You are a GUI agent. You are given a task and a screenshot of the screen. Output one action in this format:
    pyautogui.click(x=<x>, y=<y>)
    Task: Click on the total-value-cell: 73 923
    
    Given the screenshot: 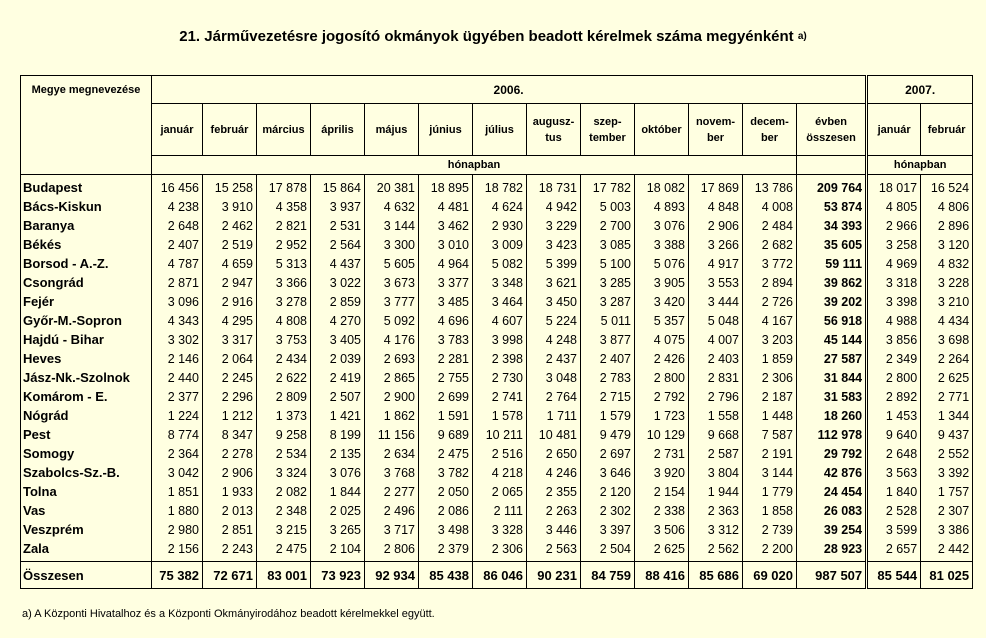 What is the action you would take?
    pyautogui.click(x=337, y=575)
    